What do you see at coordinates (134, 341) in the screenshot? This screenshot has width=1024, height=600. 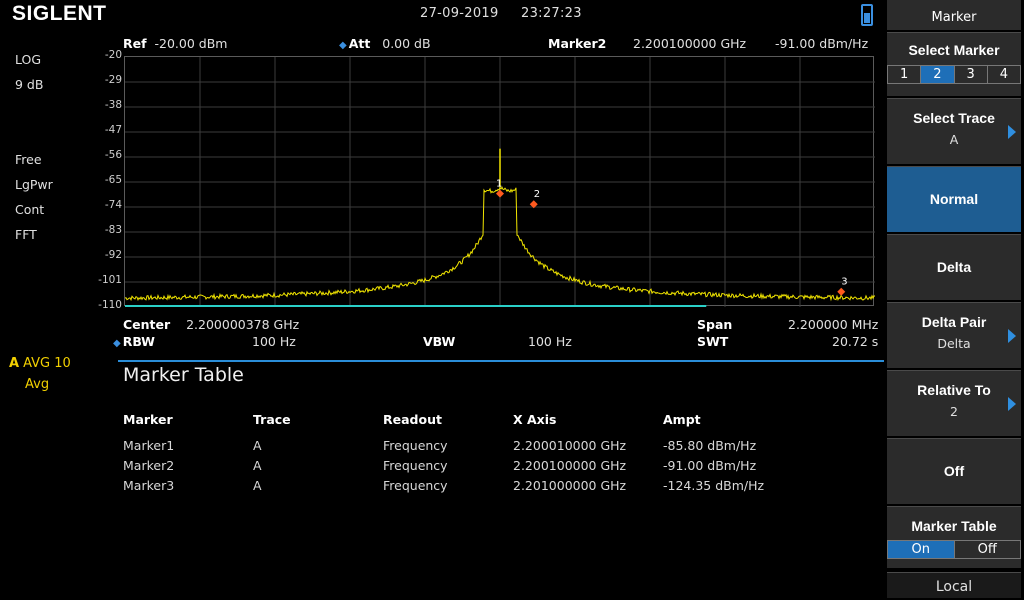 I see `rbw-label: ◆ RBW` at bounding box center [134, 341].